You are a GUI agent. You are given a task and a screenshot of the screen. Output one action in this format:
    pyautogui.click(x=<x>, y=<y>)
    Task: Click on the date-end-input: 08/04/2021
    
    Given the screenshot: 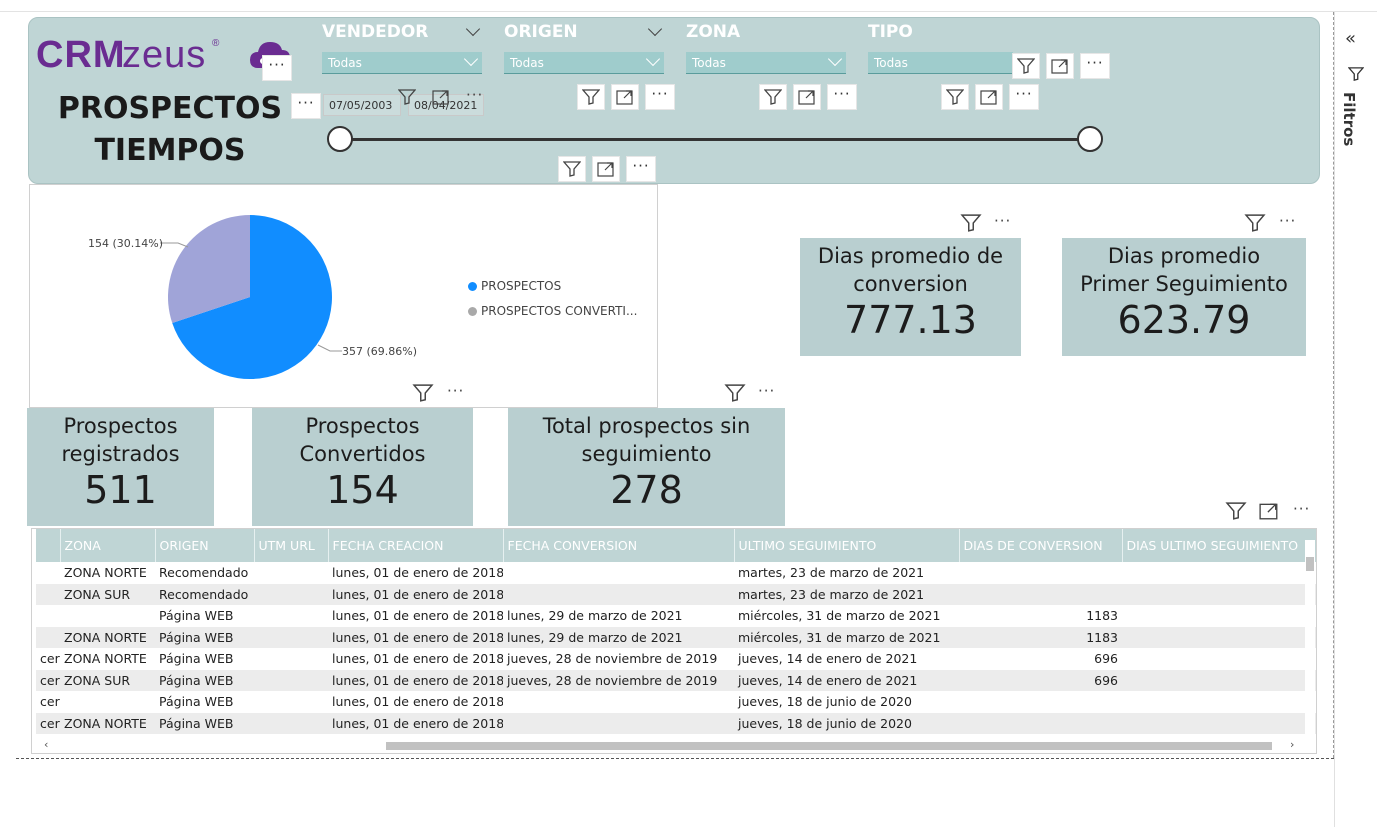 What is the action you would take?
    pyautogui.click(x=446, y=105)
    